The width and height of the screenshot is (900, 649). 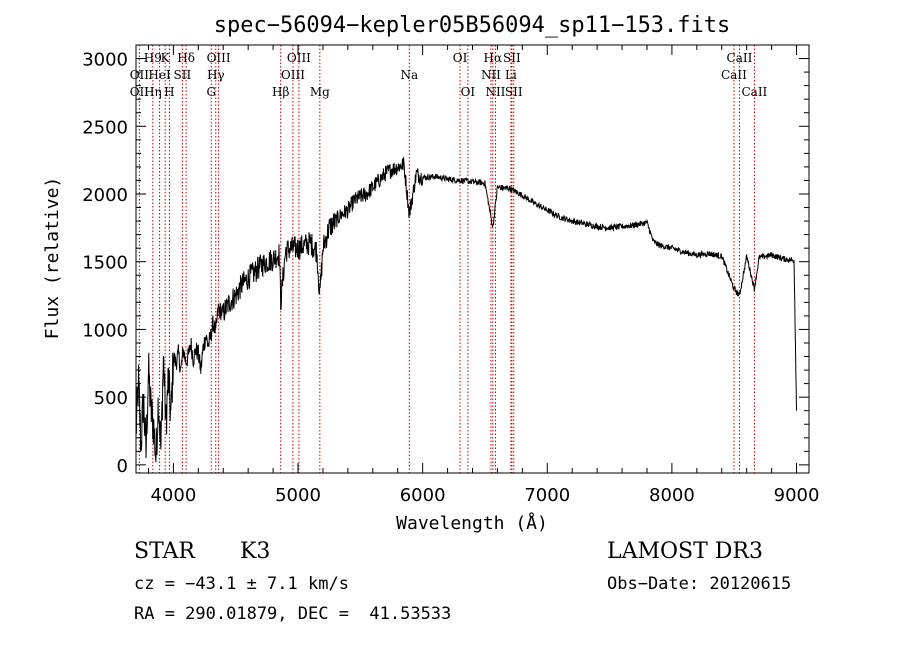 I want to click on x-tick-label-5: 9000, so click(x=797, y=495).